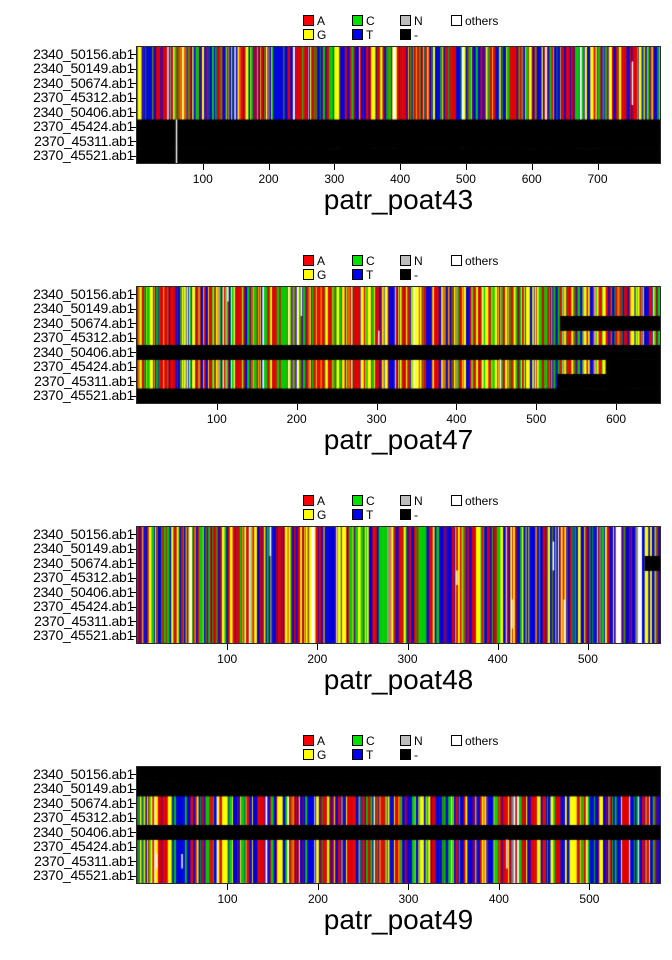  Describe the element at coordinates (398, 439) in the screenshot. I see `chart-title: patr_poat47` at that location.